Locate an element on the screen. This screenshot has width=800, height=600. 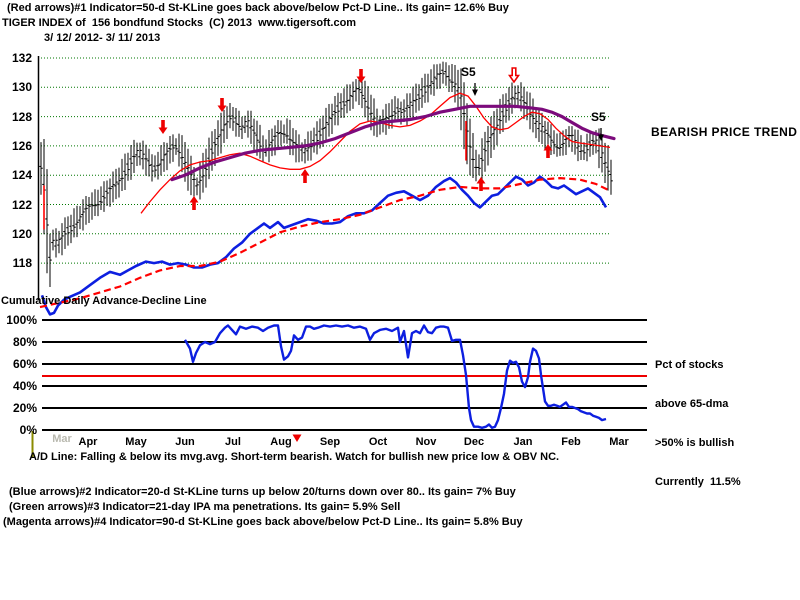
pctd-purple-line is located at coordinates (393, 143).